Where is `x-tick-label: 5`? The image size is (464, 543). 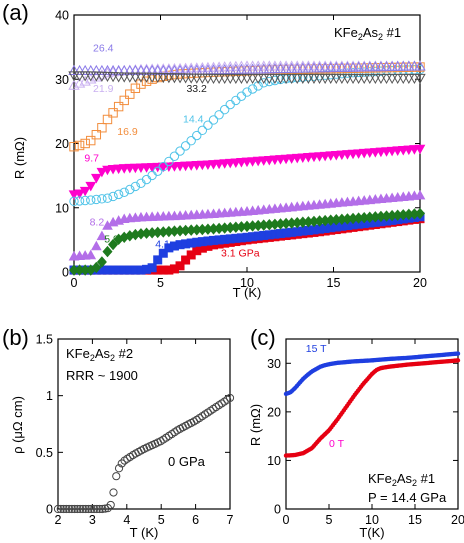 x-tick-label: 5 is located at coordinates (329, 520).